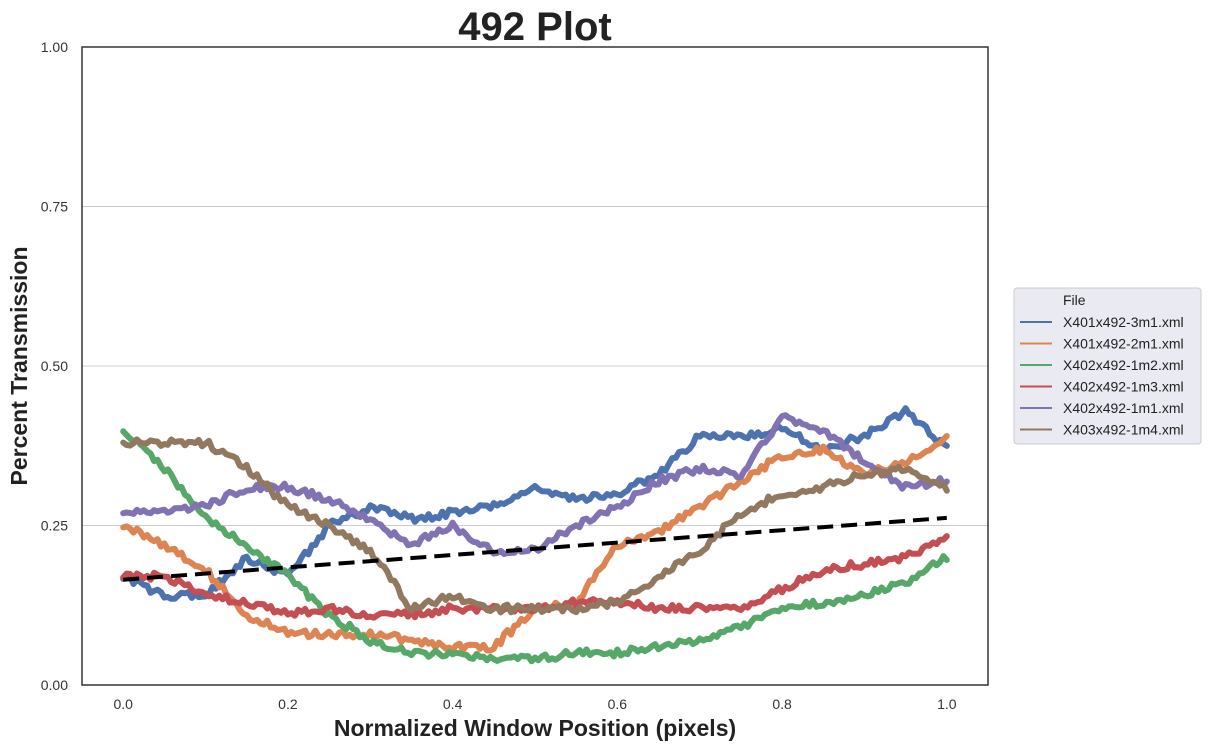 This screenshot has height=750, width=1211. I want to click on legend-label-6: X403x492-1m4.xml, so click(1123, 430).